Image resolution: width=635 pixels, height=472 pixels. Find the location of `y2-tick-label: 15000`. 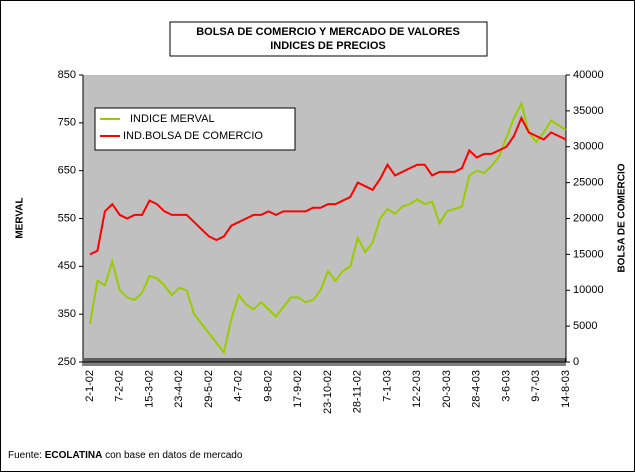

y2-tick-label: 15000 is located at coordinates (588, 254).